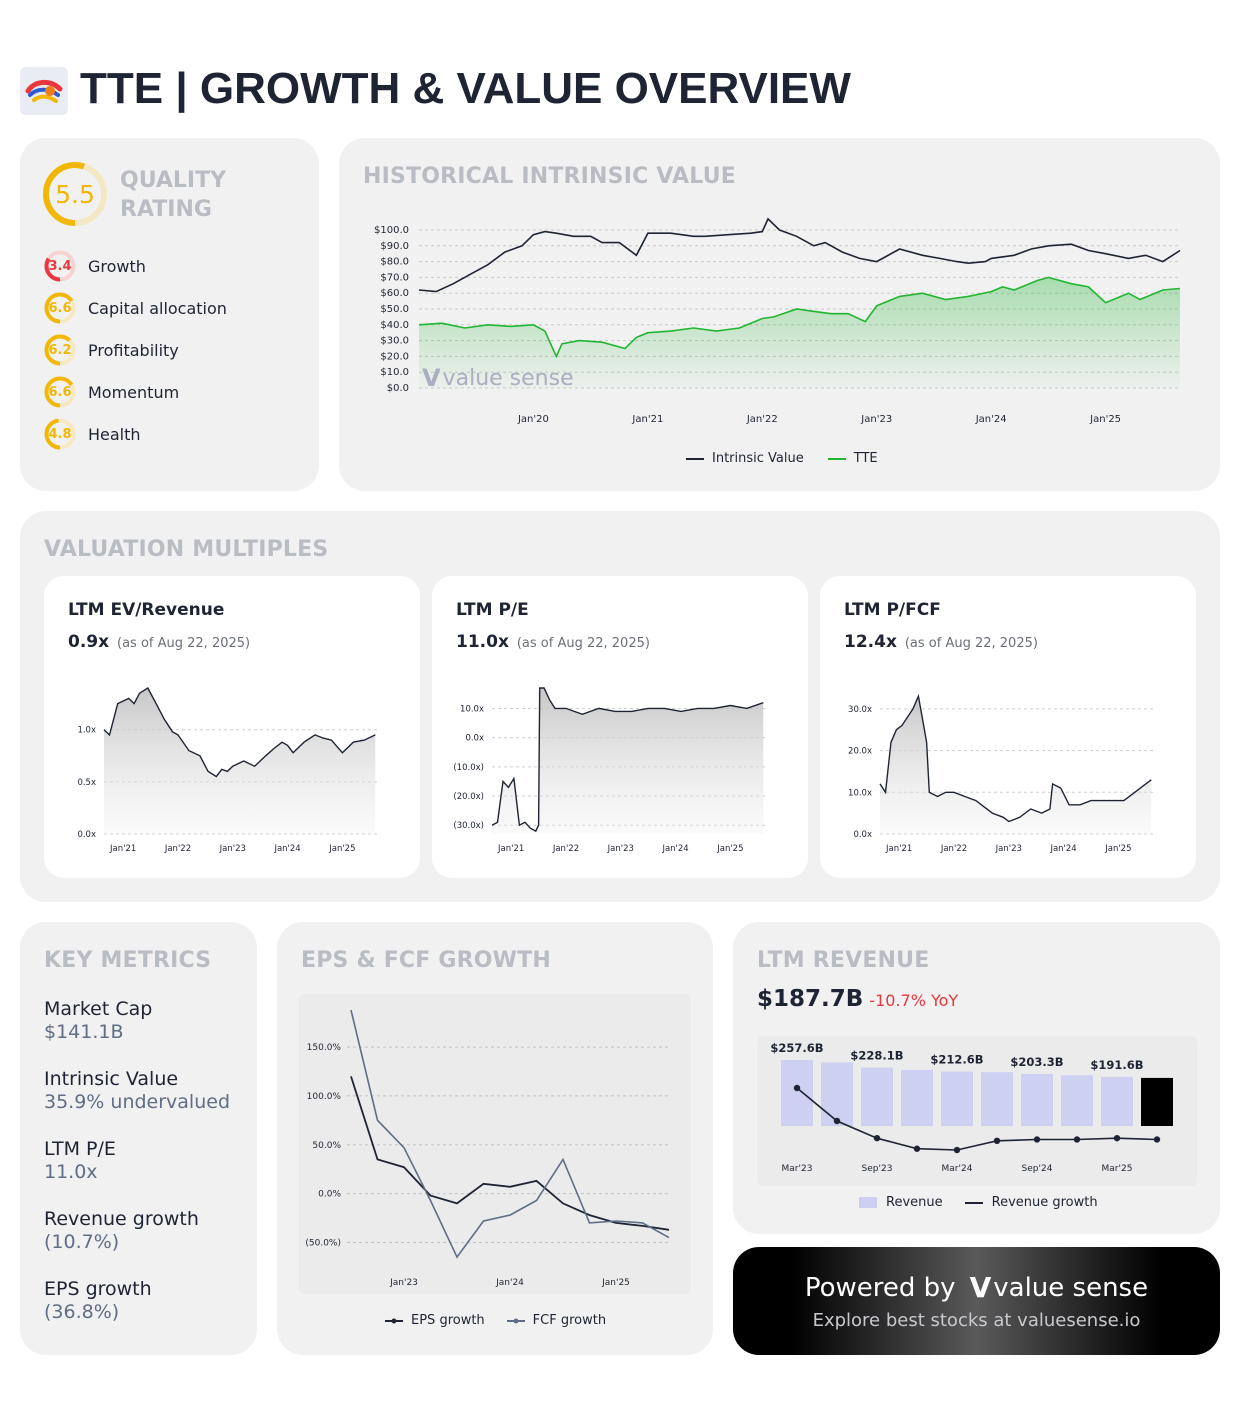 The width and height of the screenshot is (1240, 1419). I want to click on quality-score: 5.5, so click(75, 194).